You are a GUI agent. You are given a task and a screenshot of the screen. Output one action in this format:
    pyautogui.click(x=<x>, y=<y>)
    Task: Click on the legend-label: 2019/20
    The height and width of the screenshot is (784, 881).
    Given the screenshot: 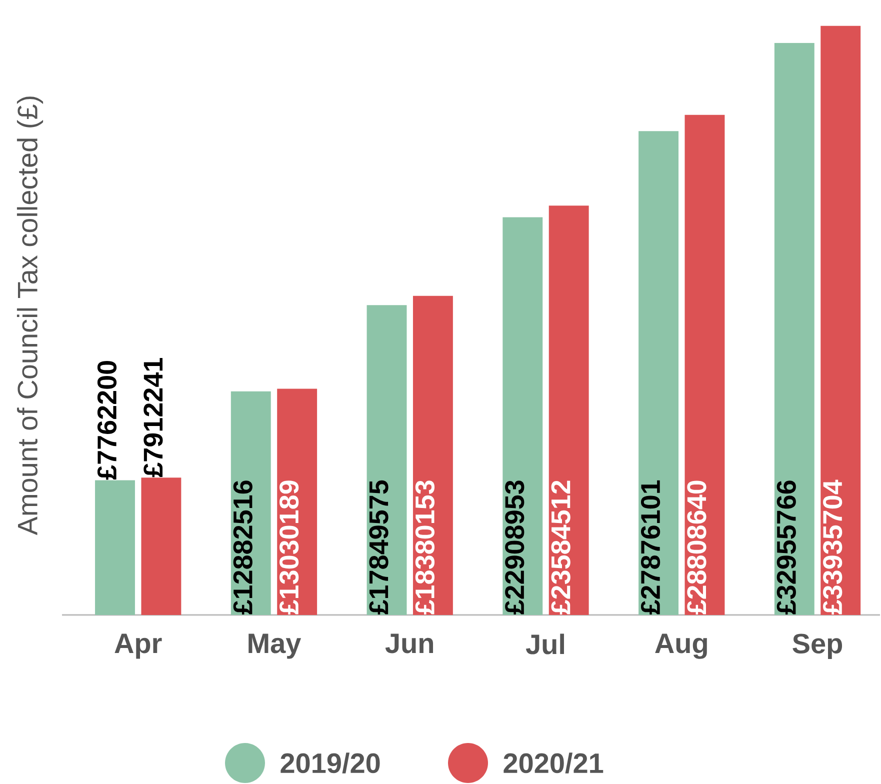 What is the action you would take?
    pyautogui.click(x=330, y=763)
    